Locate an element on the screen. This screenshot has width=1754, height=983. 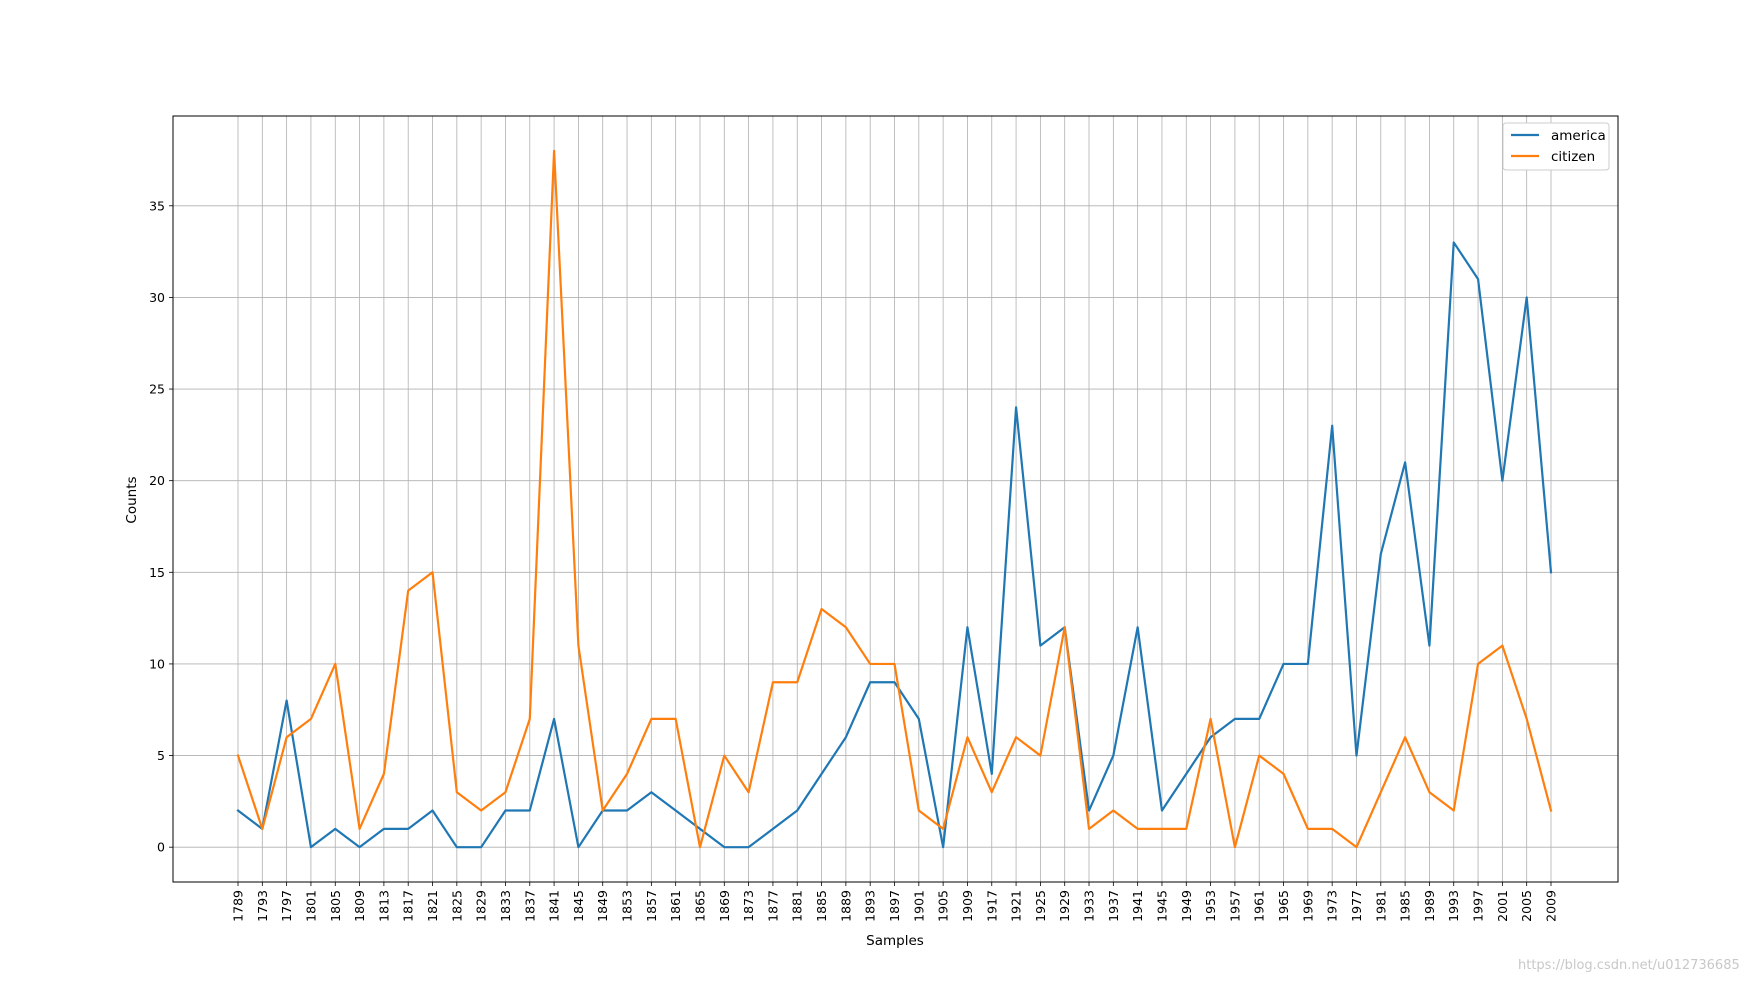
x-tick-label: 1901 is located at coordinates (918, 906).